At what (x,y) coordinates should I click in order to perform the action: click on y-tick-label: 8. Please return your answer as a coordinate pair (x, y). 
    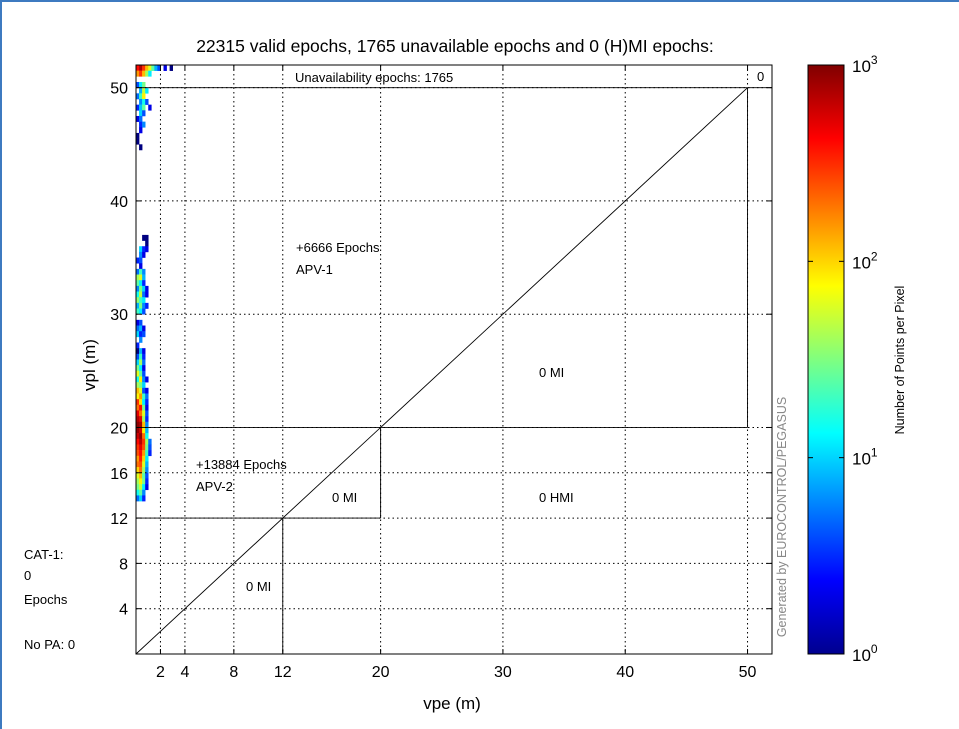
    Looking at the image, I should click on (123, 564).